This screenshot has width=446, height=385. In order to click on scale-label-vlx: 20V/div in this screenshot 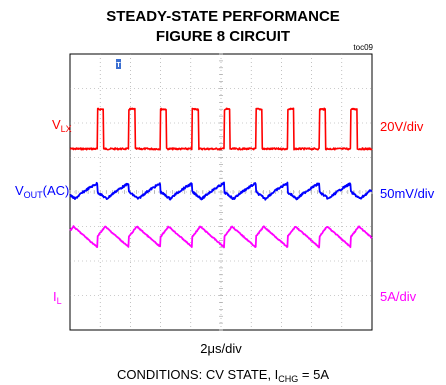, I will do `click(402, 126)`.